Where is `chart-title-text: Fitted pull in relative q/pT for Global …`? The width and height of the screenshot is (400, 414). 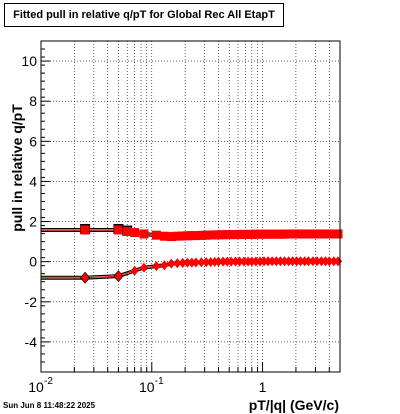
chart-title-text: Fitted pull in relative q/pT for Global … is located at coordinates (144, 15).